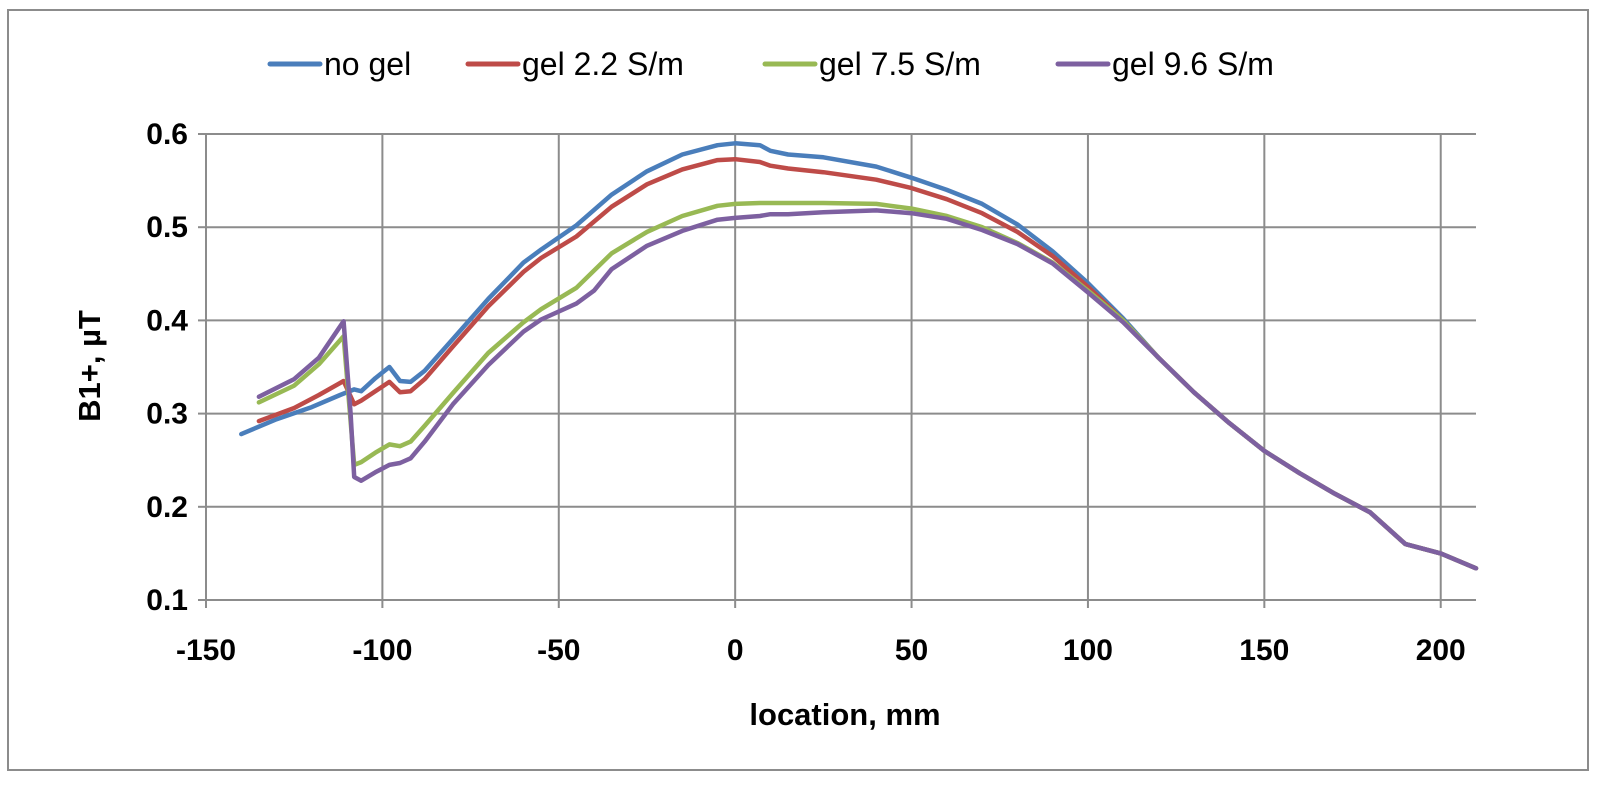  What do you see at coordinates (167, 600) in the screenshot?
I see `y-tick-label: 0.1` at bounding box center [167, 600].